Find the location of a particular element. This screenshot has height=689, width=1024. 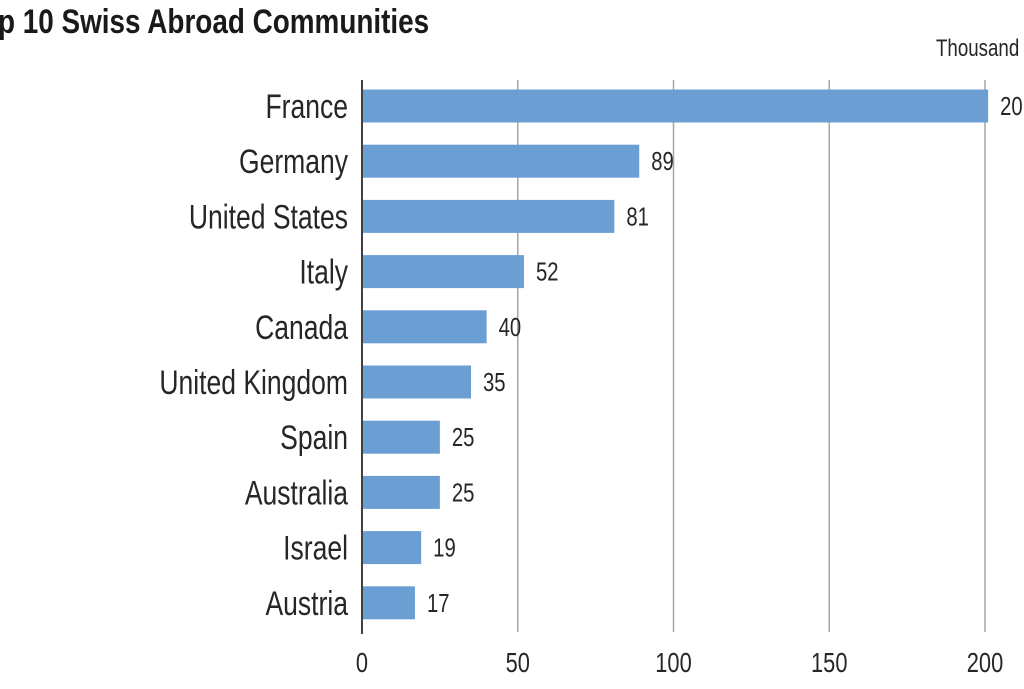

value-label-united-states: 81 is located at coordinates (637, 216).